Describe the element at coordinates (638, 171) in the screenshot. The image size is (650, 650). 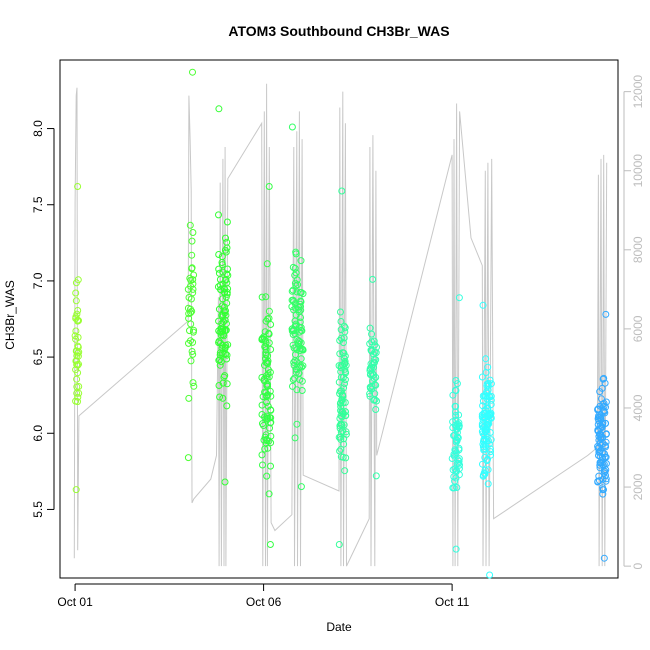
I see `y2-tick-label: 10000` at that location.